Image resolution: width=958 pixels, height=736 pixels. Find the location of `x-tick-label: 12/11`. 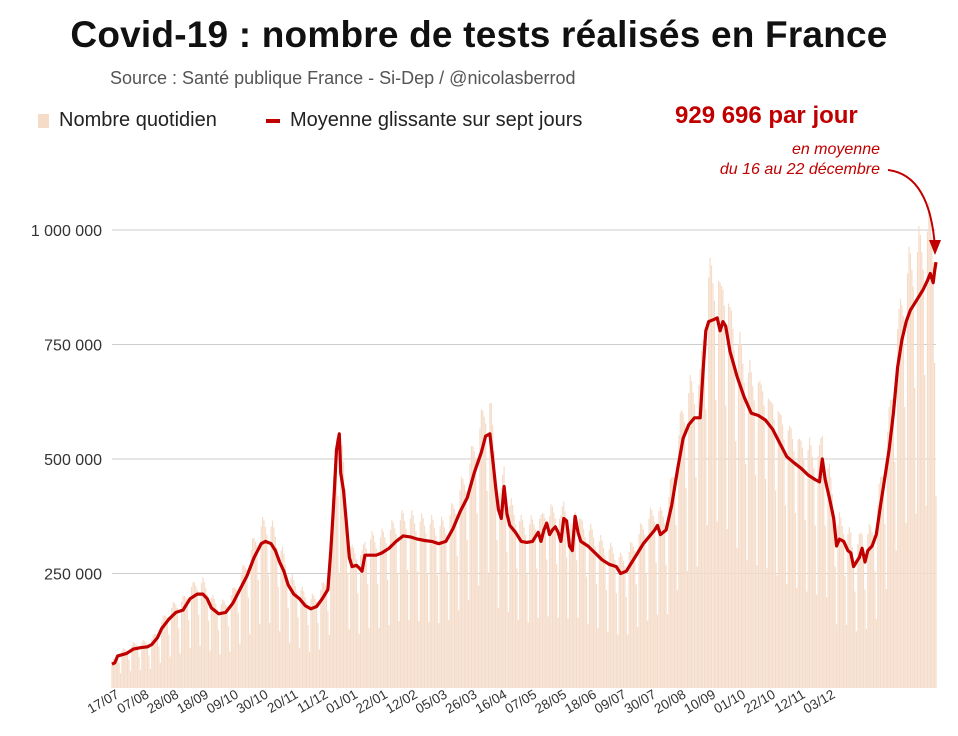

x-tick-label: 12/11 is located at coordinates (790, 701).